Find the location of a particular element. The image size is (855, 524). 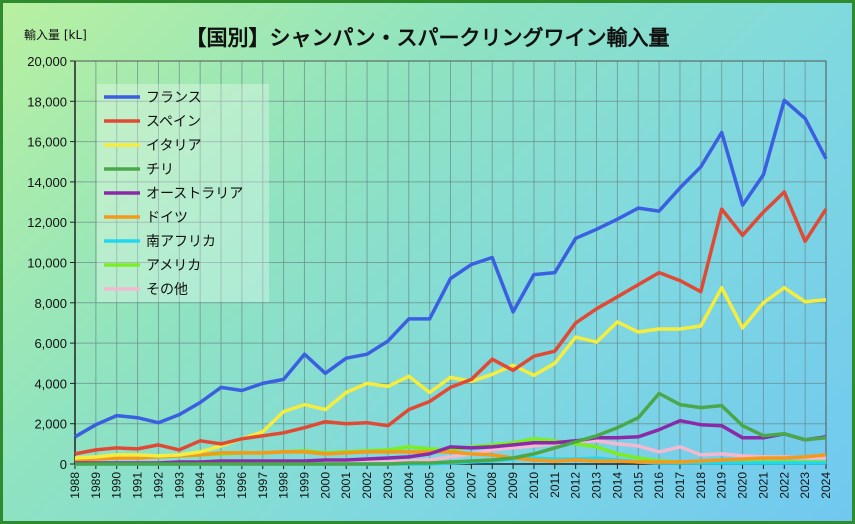

x-tick-label: 1993 is located at coordinates (179, 485).